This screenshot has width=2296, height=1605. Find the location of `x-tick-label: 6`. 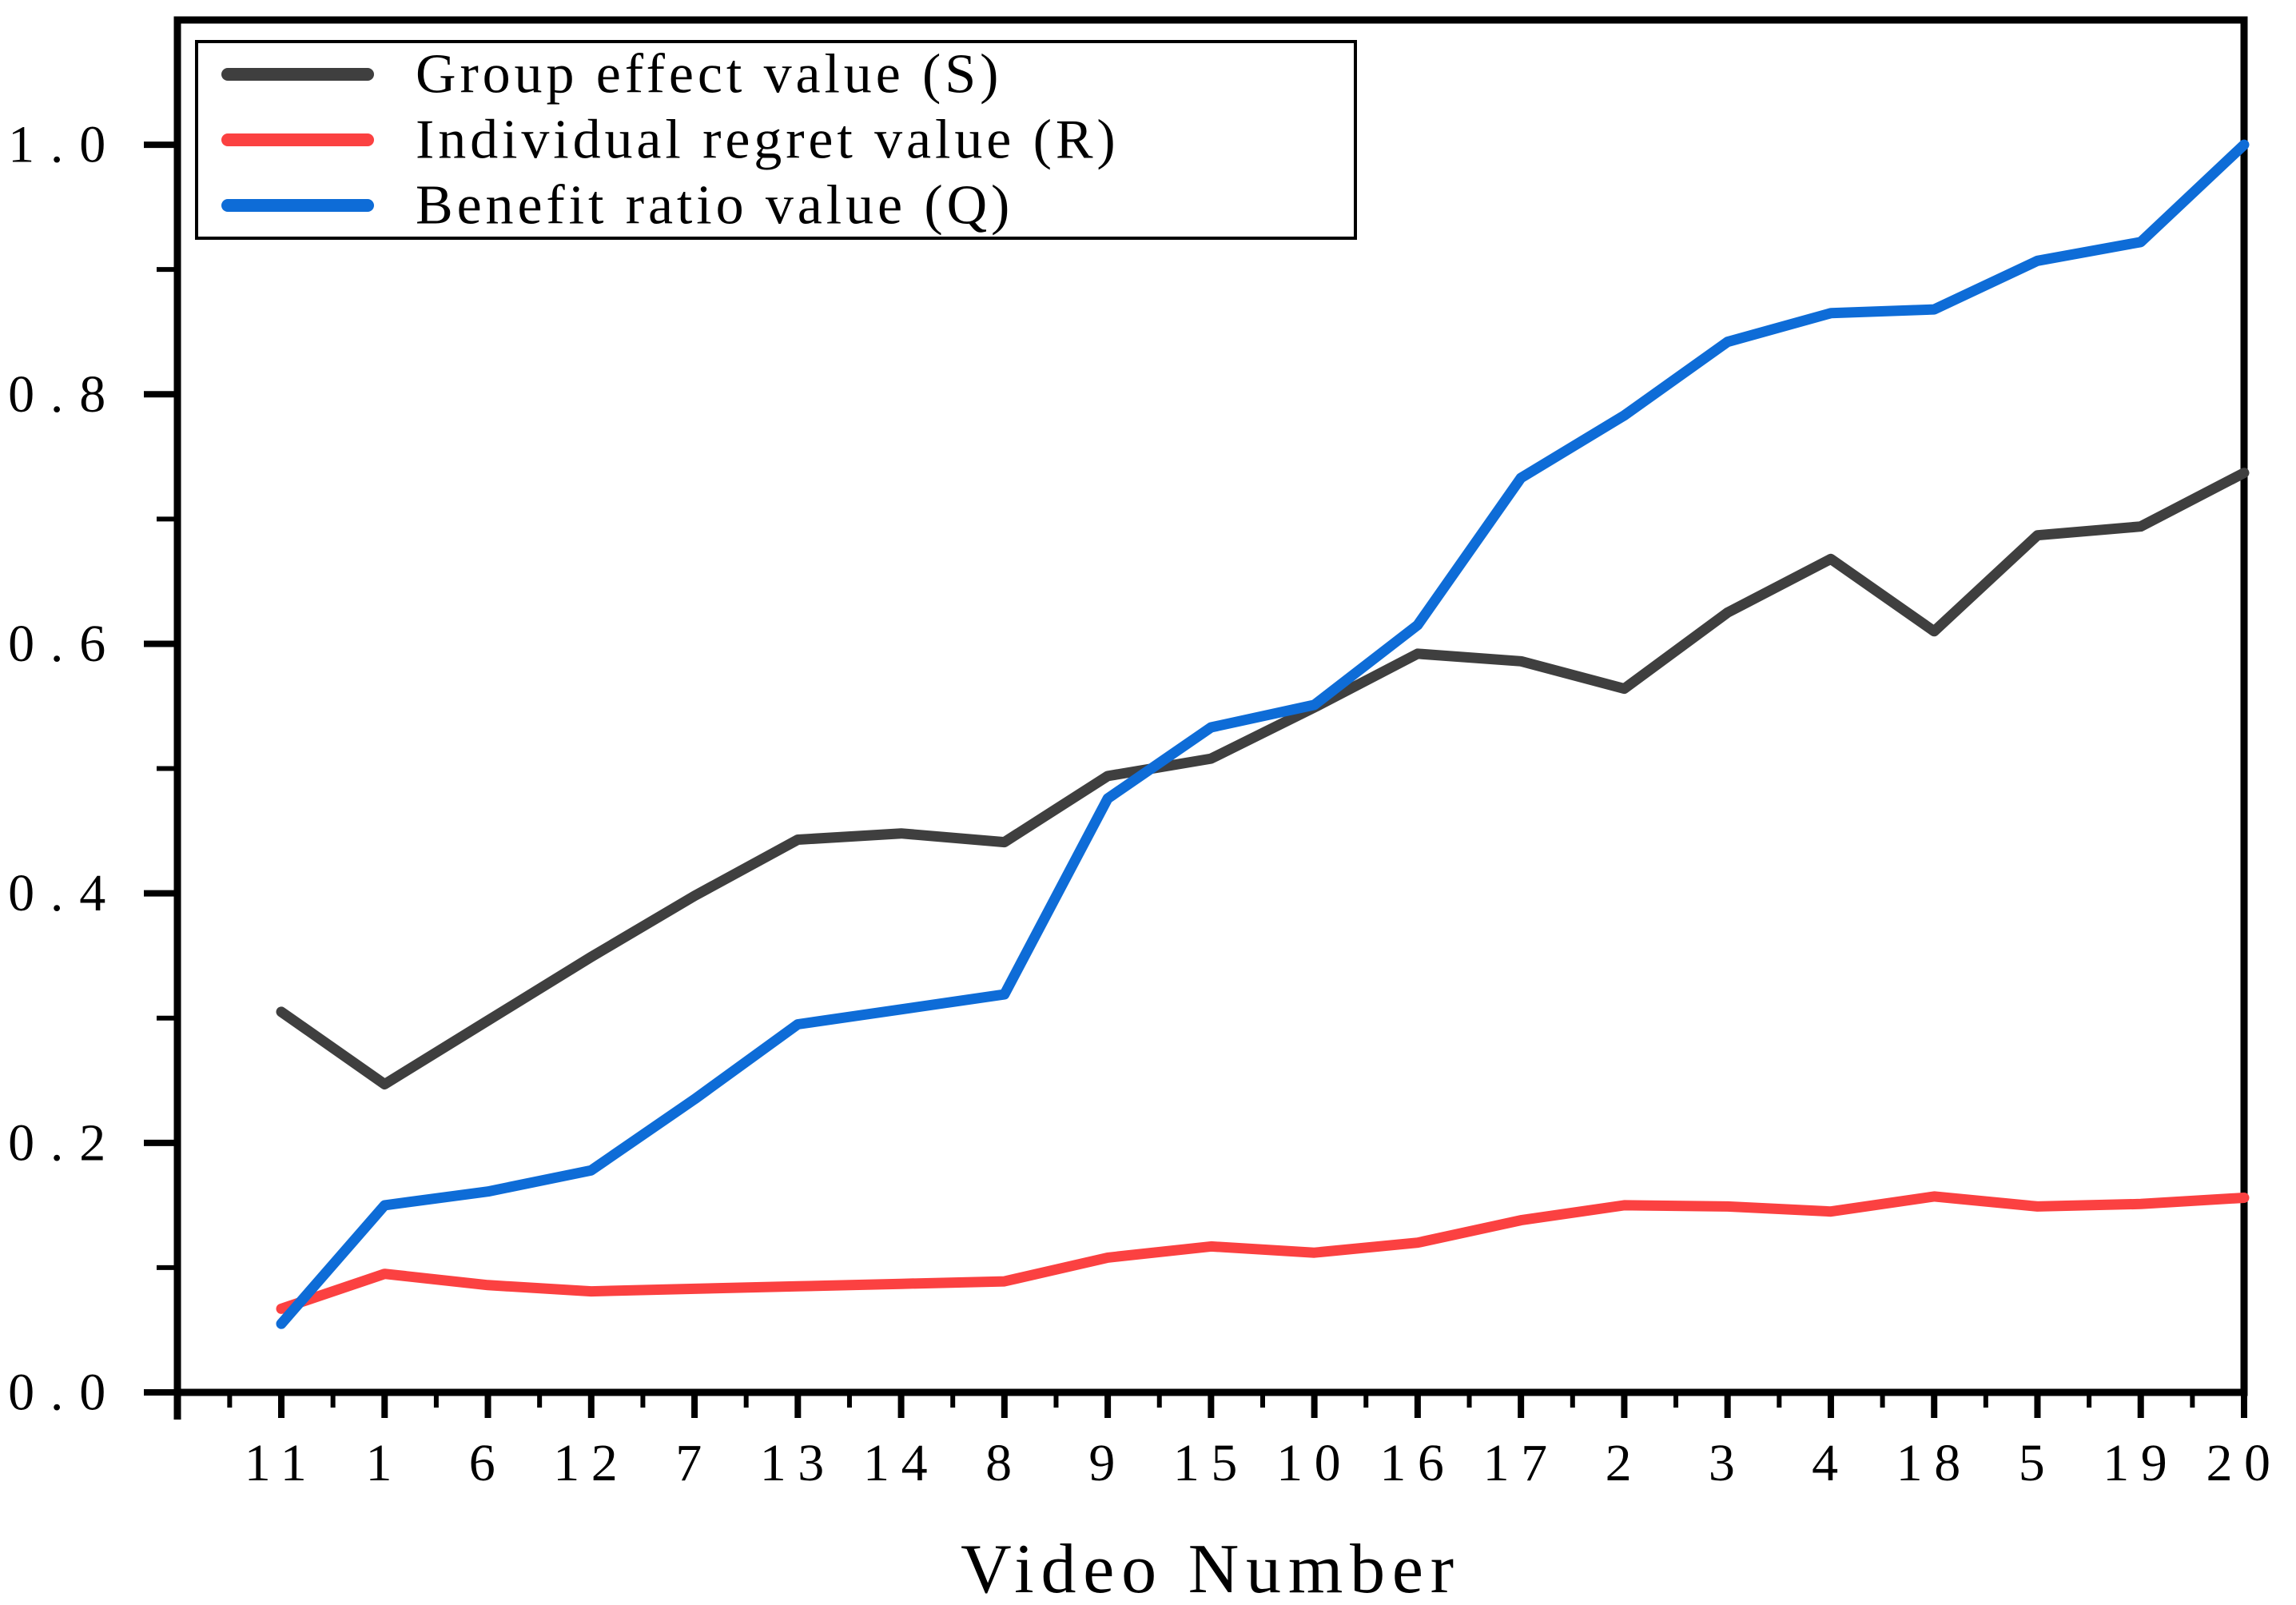

x-tick-label: 6 is located at coordinates (488, 1463).